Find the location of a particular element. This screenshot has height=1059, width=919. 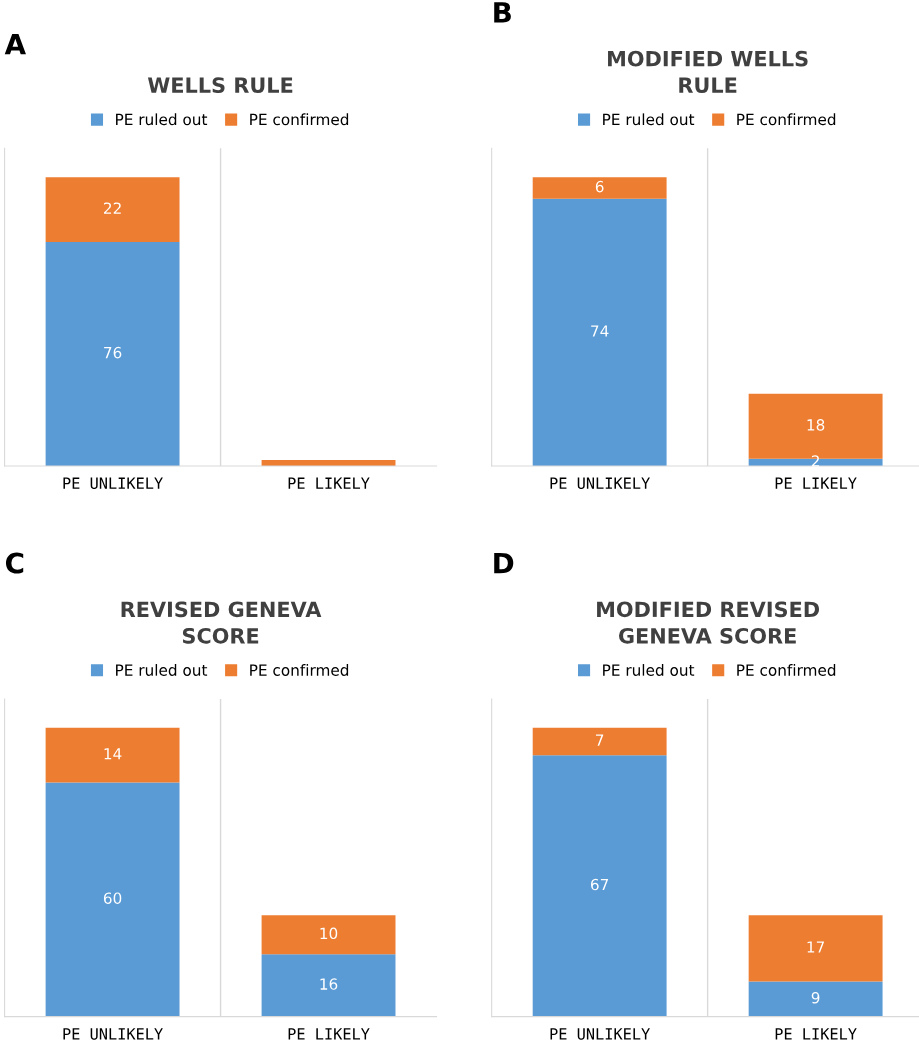

text: A is located at coordinates (15, 44).